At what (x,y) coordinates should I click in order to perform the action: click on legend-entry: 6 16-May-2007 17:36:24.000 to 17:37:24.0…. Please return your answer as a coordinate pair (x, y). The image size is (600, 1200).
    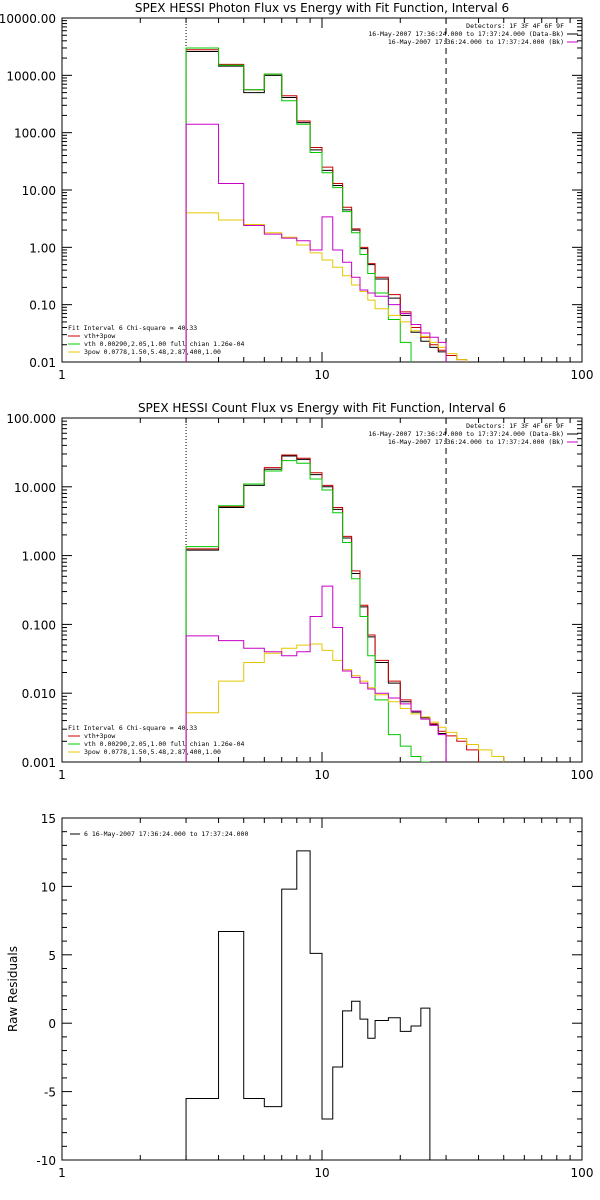
    Looking at the image, I should click on (166, 834).